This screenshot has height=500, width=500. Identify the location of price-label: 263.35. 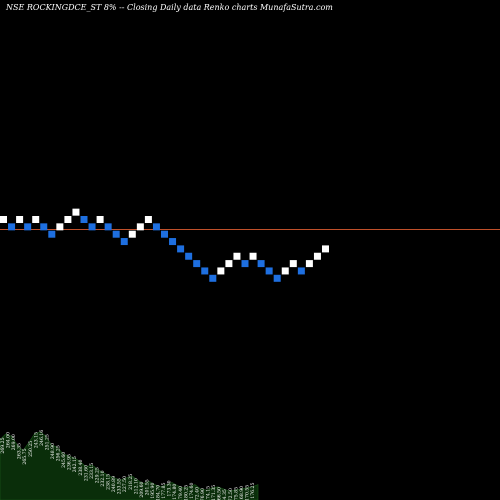
(20, 451).